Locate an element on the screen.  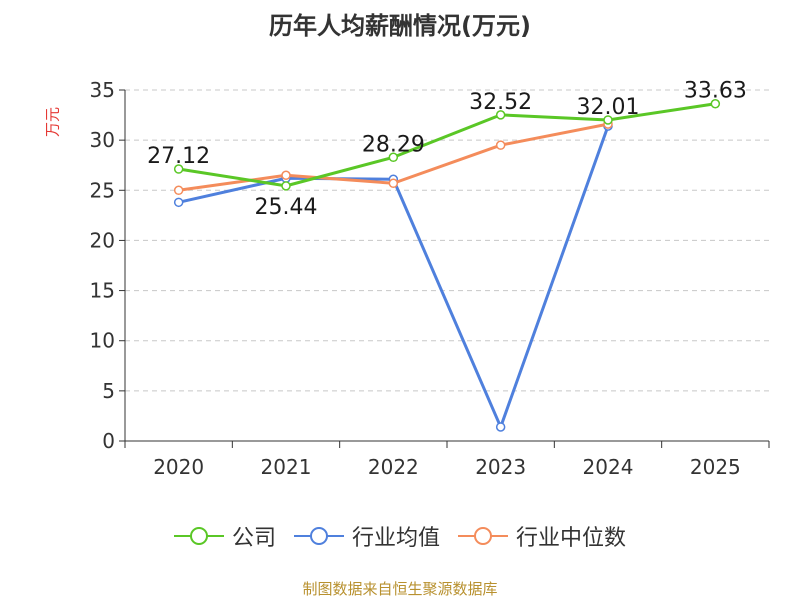
y-tick-label: 5 is located at coordinates (108, 391).